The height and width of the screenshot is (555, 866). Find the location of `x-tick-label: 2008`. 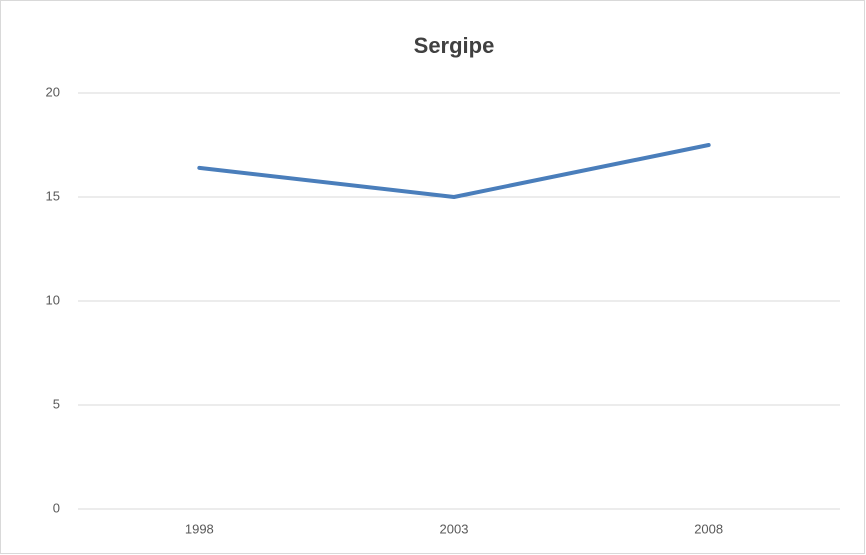

x-tick-label: 2008 is located at coordinates (708, 528).